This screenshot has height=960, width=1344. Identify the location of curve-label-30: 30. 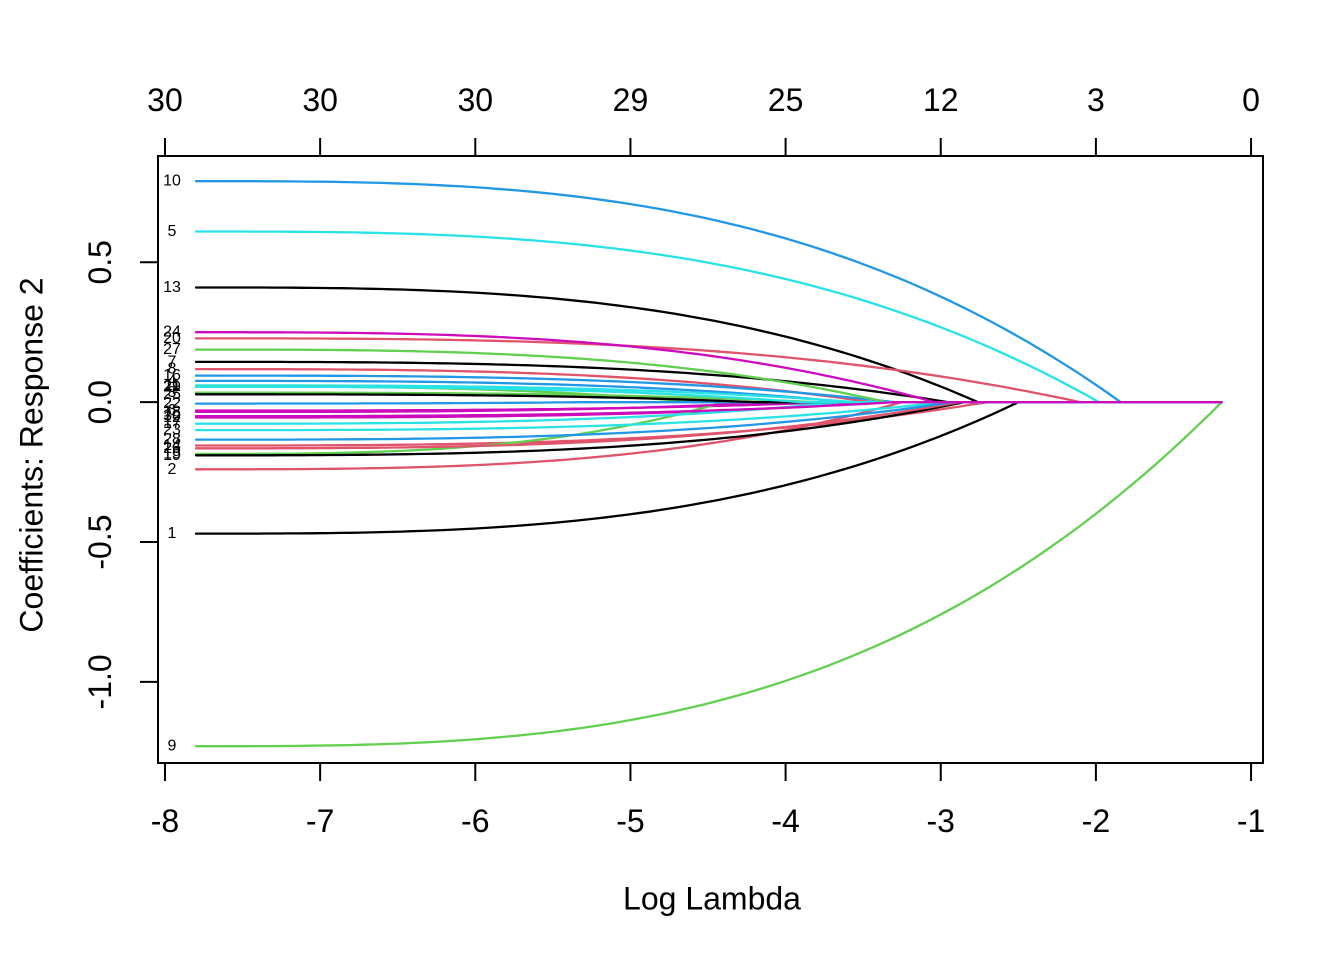
(172, 416).